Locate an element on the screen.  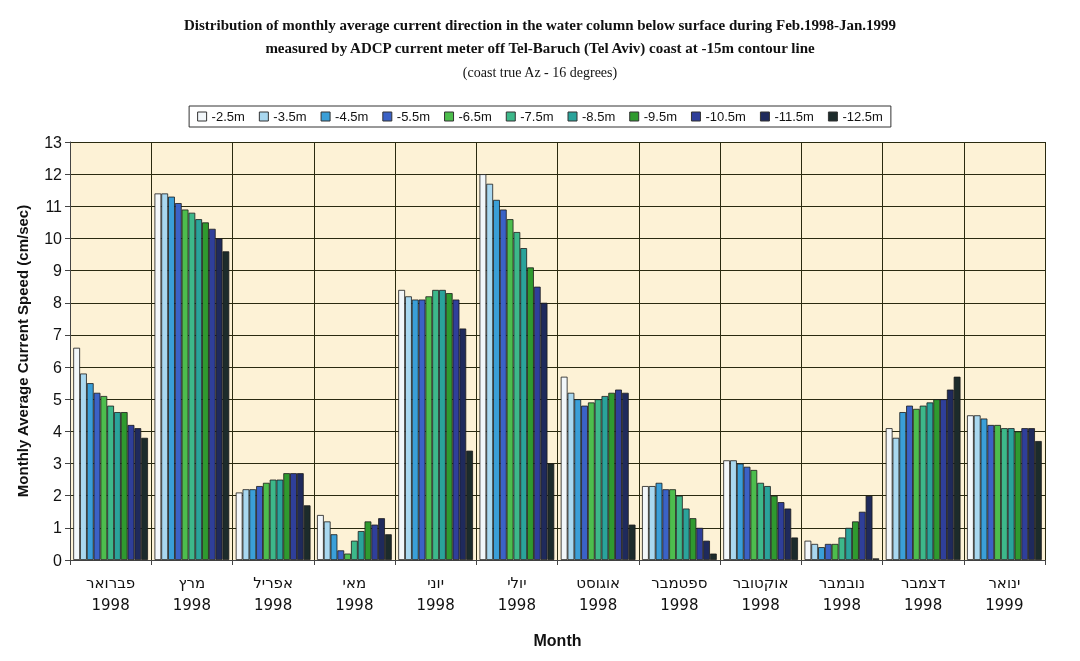
y-tick-label: 12 is located at coordinates (53, 174).